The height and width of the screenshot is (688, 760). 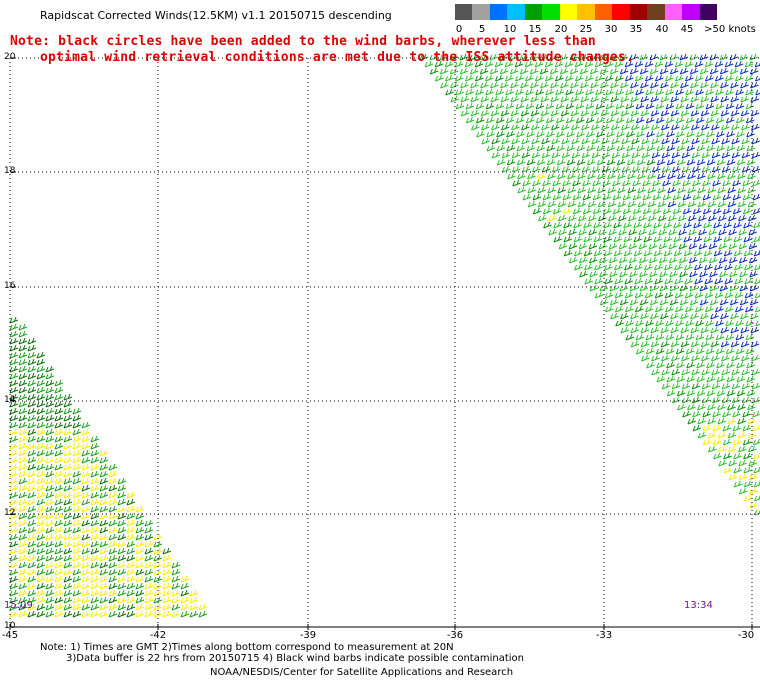 What do you see at coordinates (673, 12) in the screenshot?
I see `legend-swatch` at bounding box center [673, 12].